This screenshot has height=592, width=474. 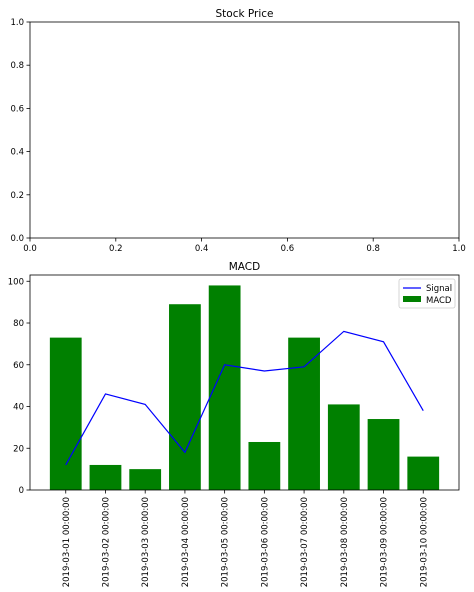 I want to click on legend: Signal MACD, so click(x=427, y=293).